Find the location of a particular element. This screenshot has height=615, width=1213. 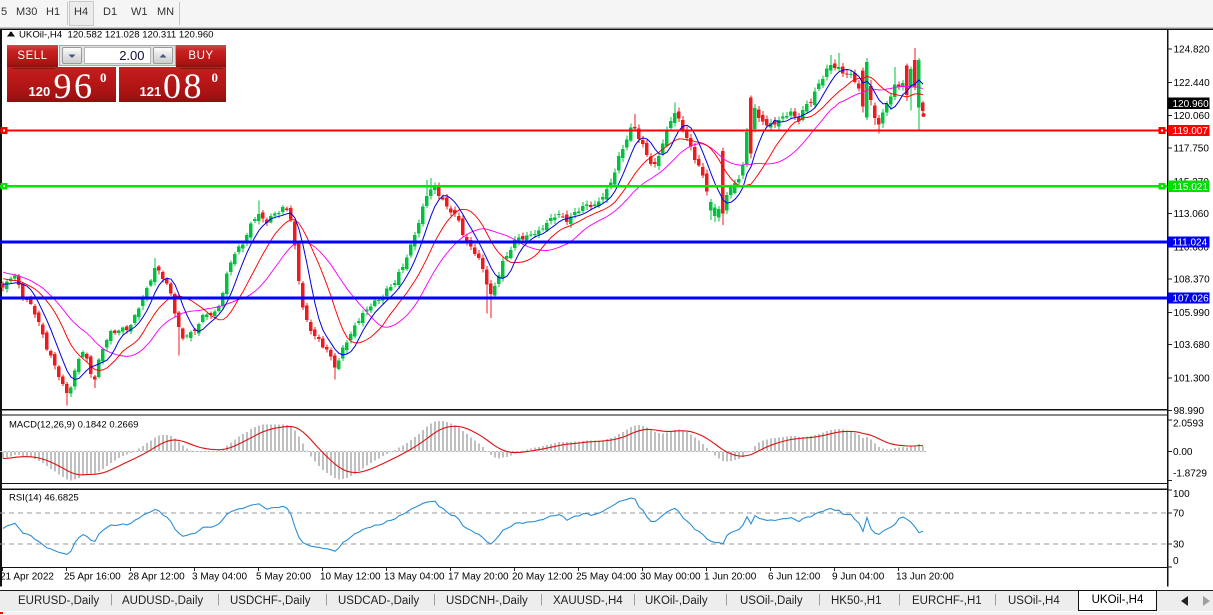

svg-text: 108.370 is located at coordinates (1192, 280).